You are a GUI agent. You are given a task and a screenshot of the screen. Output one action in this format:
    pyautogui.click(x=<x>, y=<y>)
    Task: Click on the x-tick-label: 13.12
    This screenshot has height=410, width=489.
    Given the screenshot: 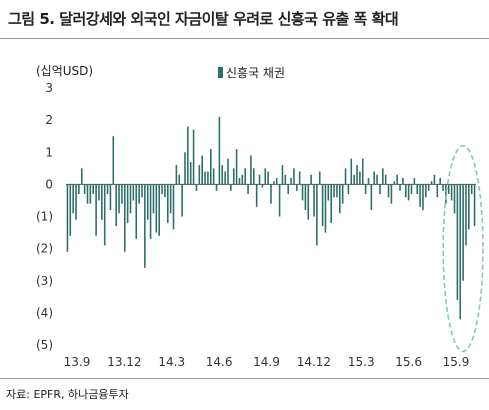 What is the action you would take?
    pyautogui.click(x=124, y=362)
    